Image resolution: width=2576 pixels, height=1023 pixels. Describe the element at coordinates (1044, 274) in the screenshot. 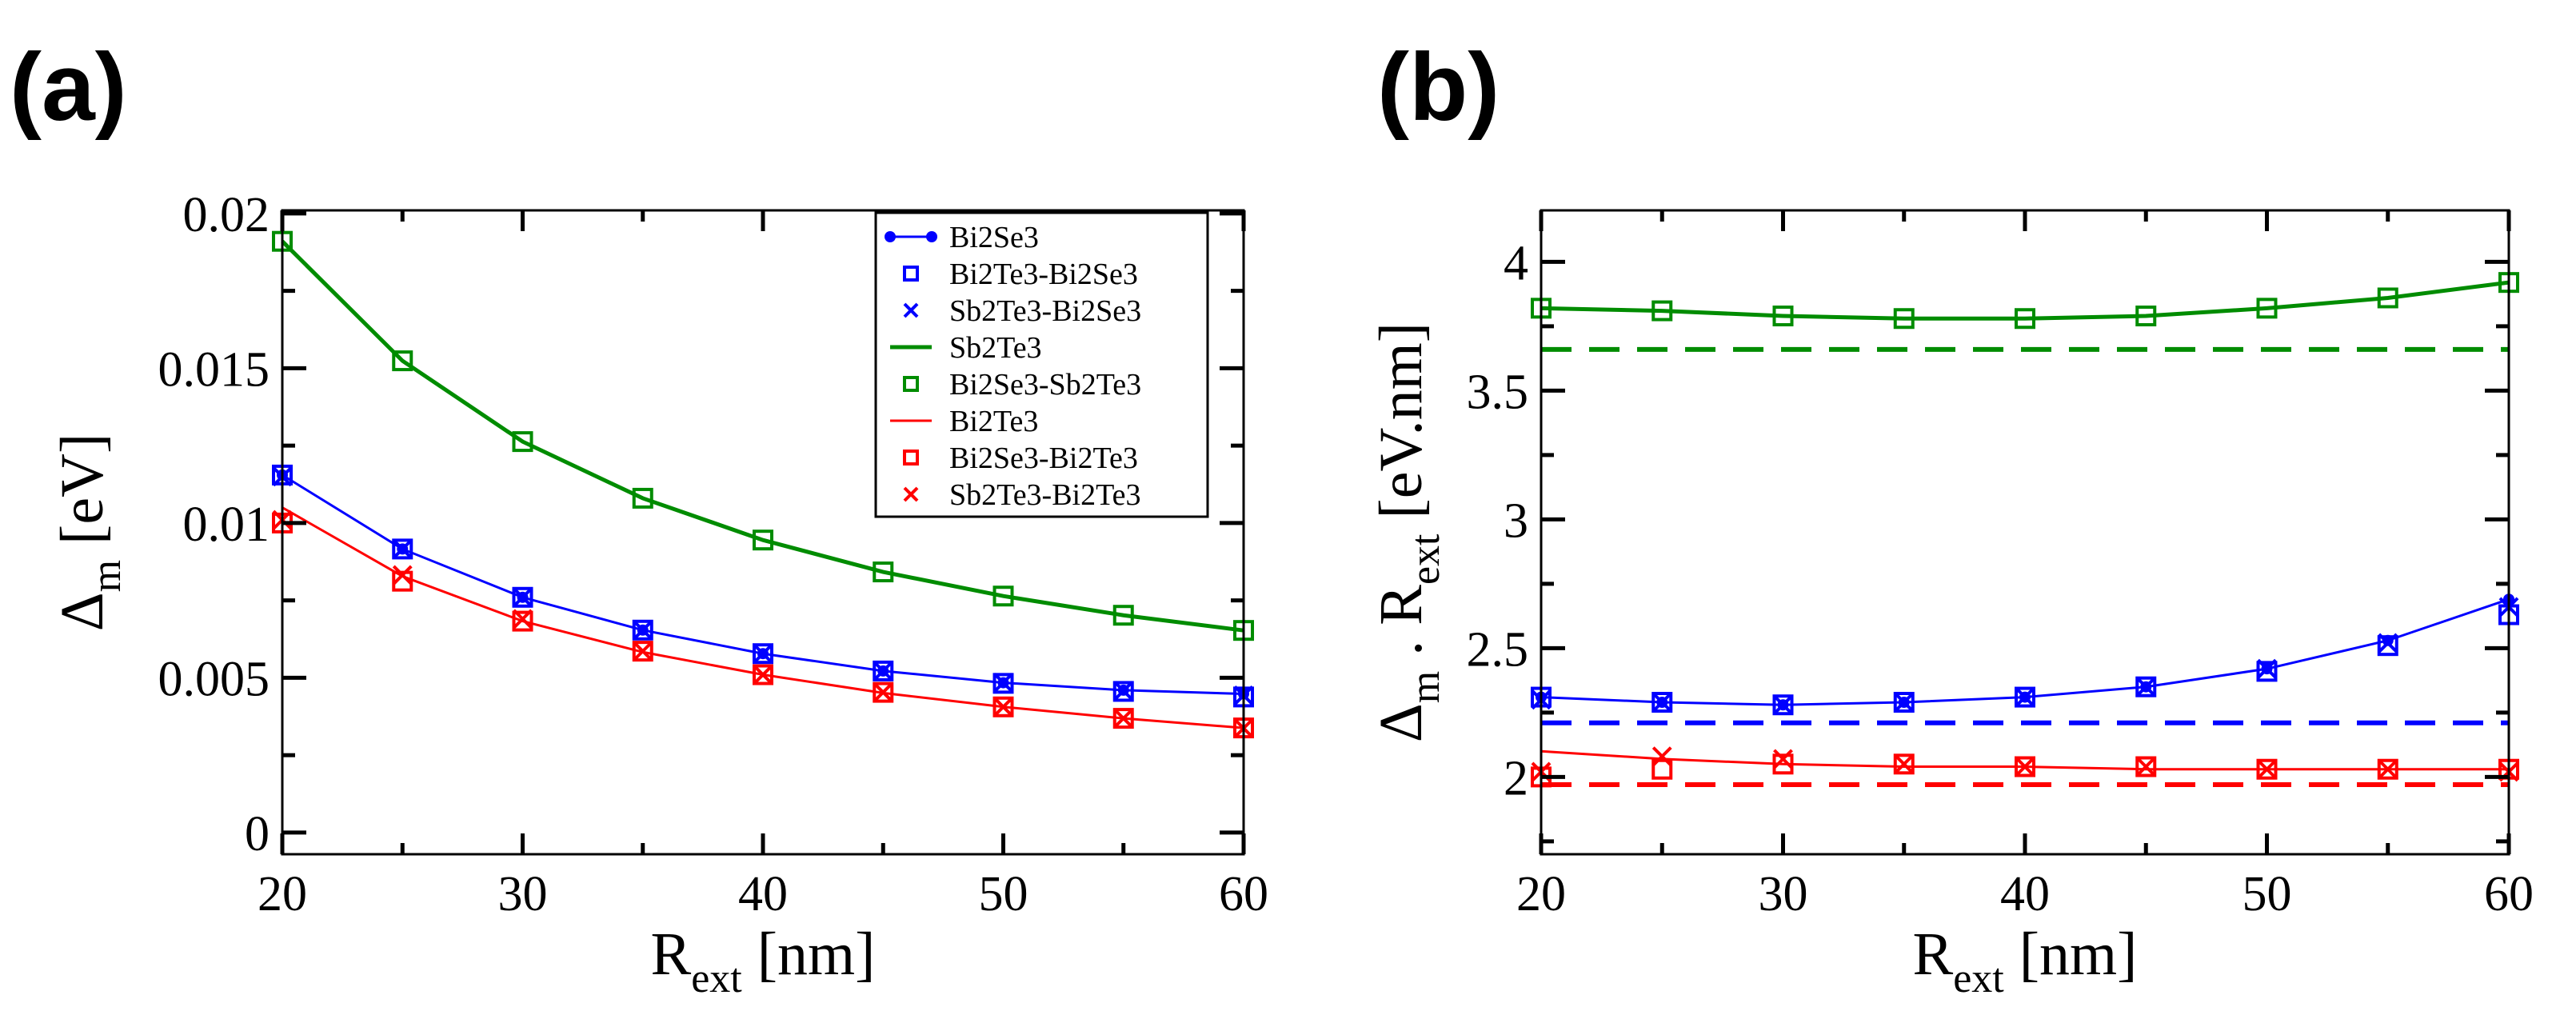

I see `legend-label: Bi2Te3-Bi2Se3` at that location.